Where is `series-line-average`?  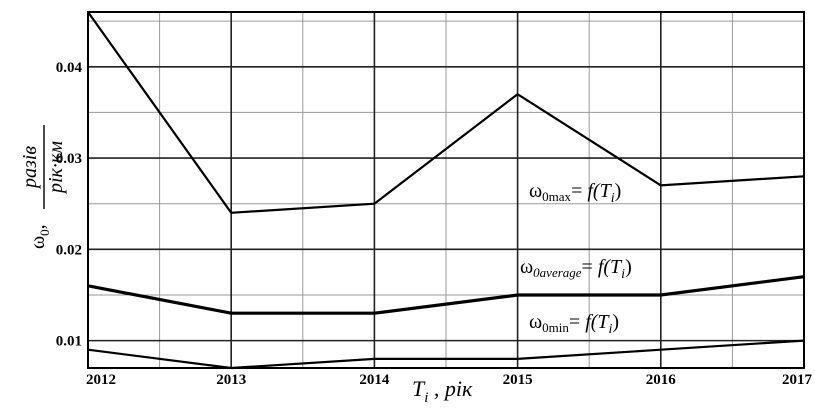 series-line-average is located at coordinates (446, 295).